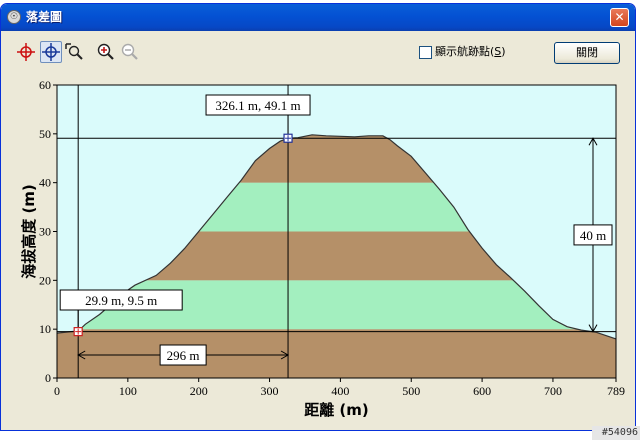 This screenshot has height=440, width=640. I want to click on y-tick-label: 40, so click(45, 183).